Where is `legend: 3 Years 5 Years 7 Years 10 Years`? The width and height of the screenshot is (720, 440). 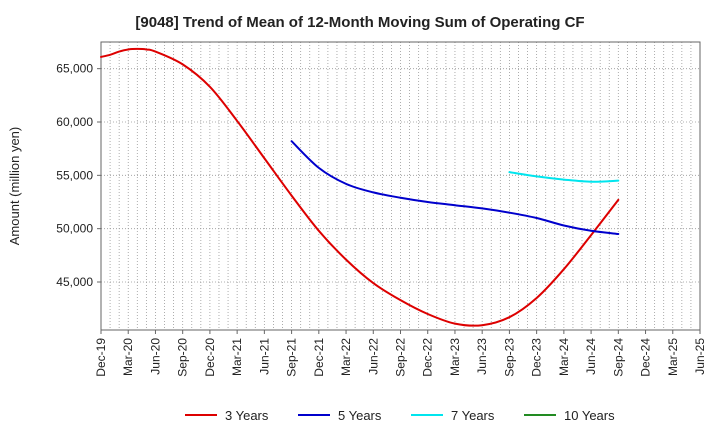
legend: 3 Years 5 Years 7 Years 10 Years is located at coordinates (400, 415).